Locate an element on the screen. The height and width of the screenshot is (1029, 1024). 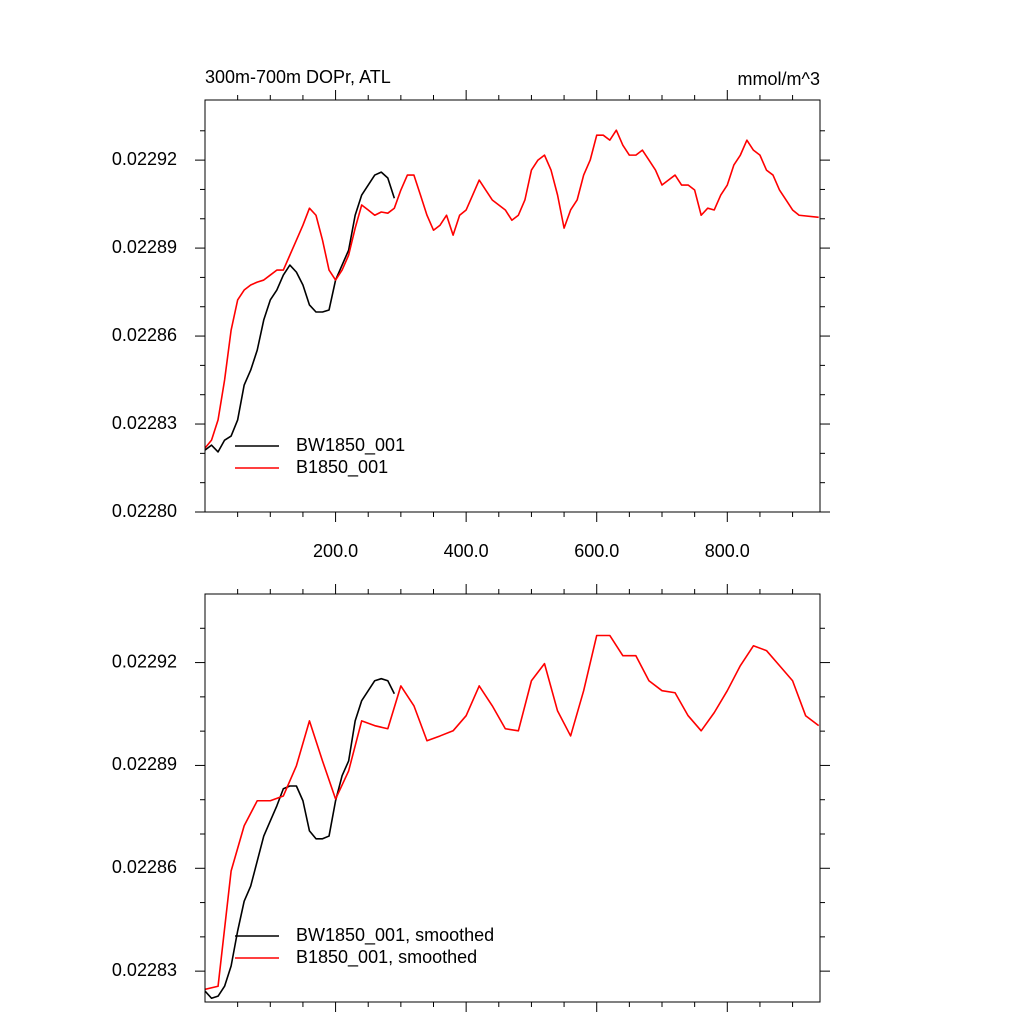
chart-title: 300m-700m DOPr, ATL is located at coordinates (298, 77).